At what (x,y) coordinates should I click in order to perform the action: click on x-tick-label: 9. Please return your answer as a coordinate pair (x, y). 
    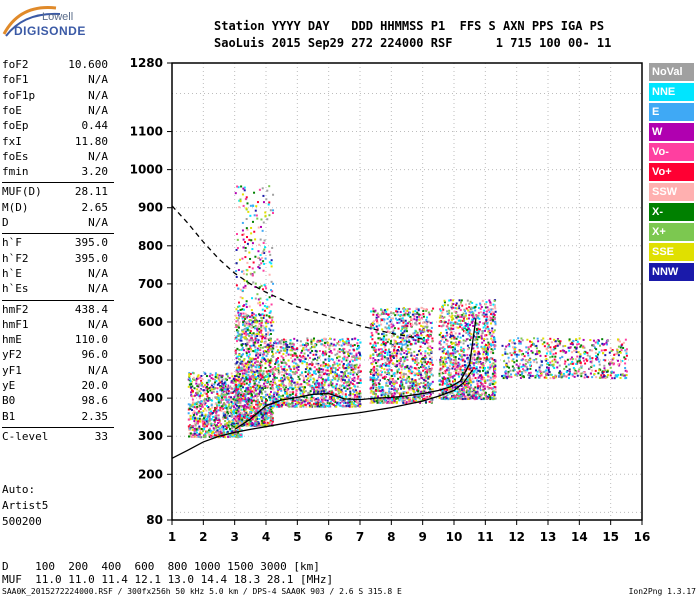
    Looking at the image, I should click on (422, 537).